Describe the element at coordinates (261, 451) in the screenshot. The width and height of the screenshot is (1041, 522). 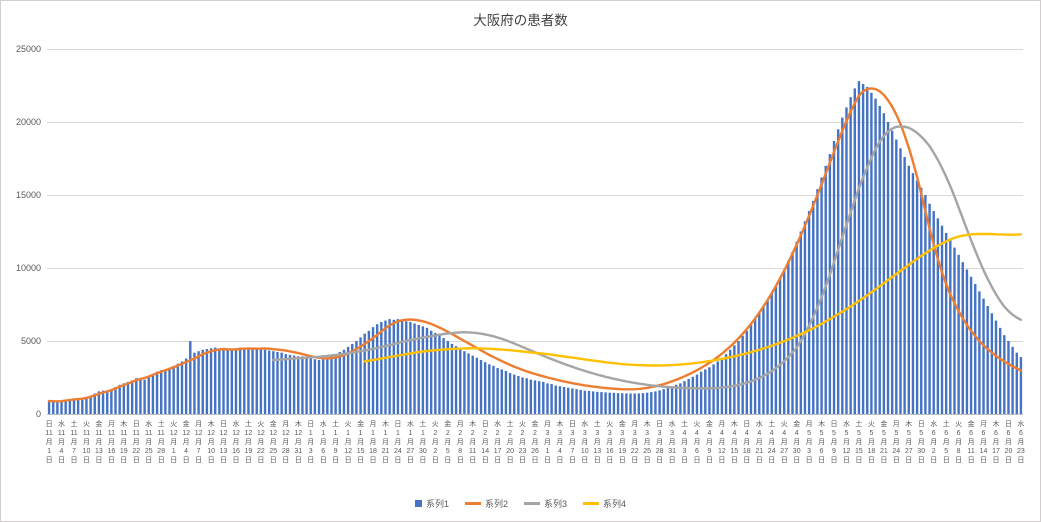
I see `x-axis-tick-label: 22` at that location.